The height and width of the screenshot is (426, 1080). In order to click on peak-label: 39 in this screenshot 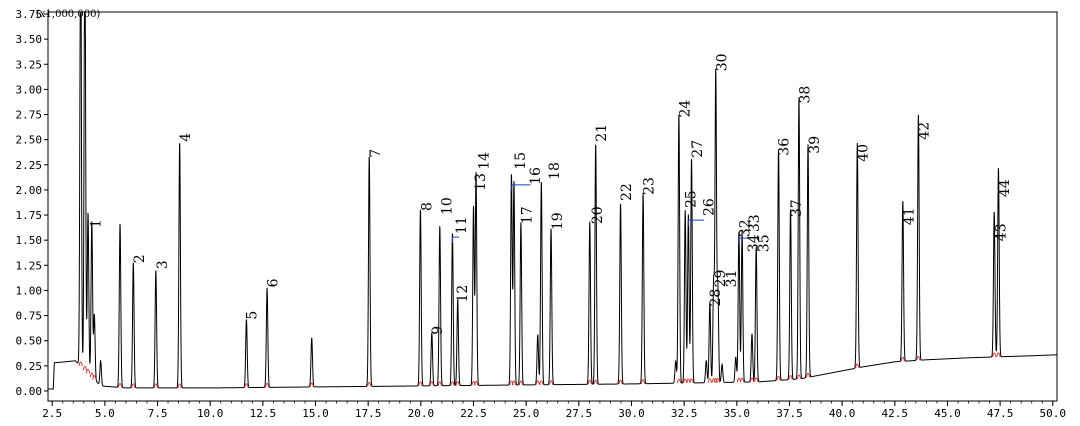, I will do `click(815, 145)`.